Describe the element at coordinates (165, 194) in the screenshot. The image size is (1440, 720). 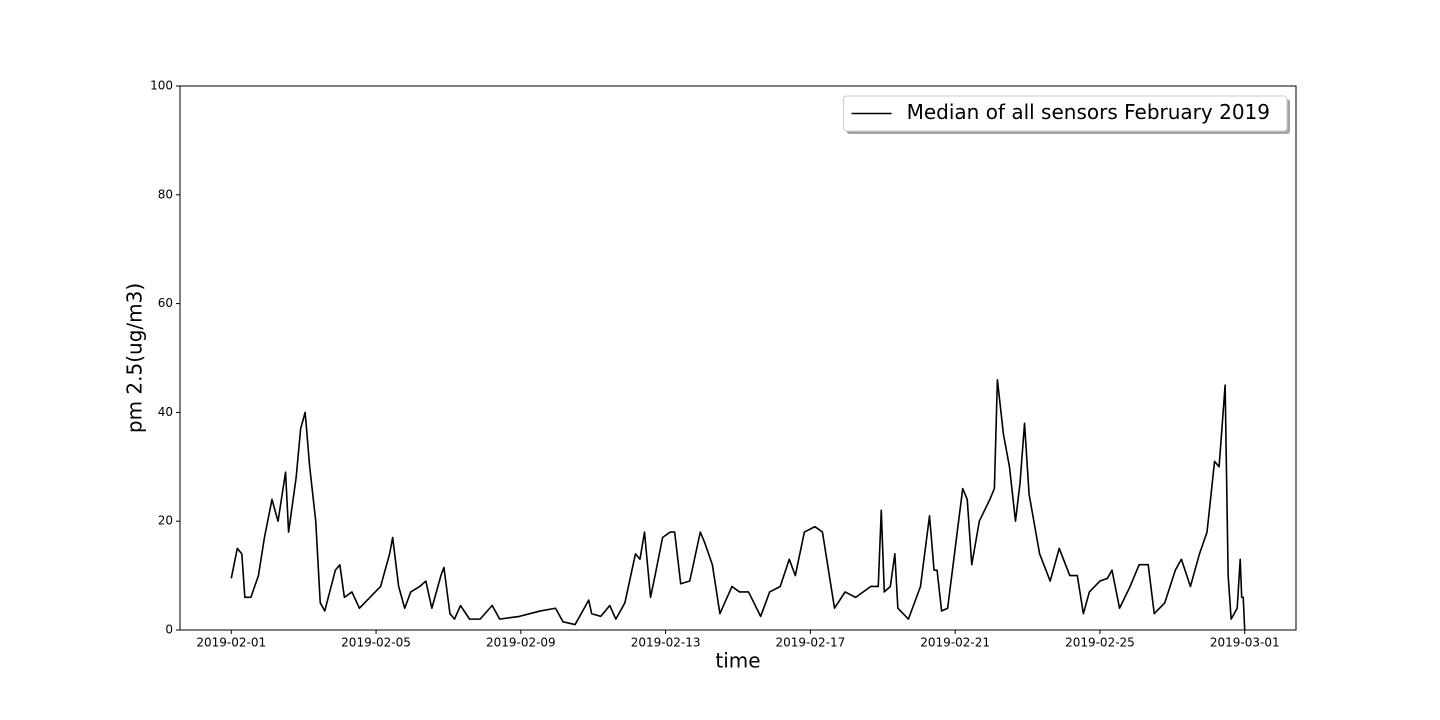
I see `y-tick-label: 80` at that location.